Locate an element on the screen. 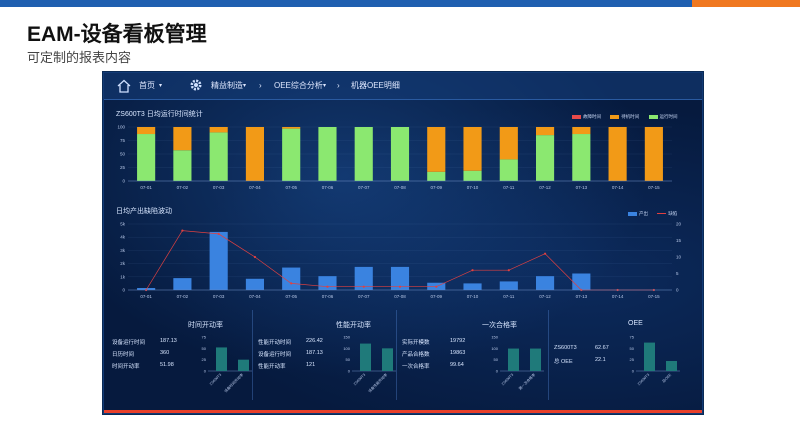  panel-title: 性能开动率 is located at coordinates (353, 325).